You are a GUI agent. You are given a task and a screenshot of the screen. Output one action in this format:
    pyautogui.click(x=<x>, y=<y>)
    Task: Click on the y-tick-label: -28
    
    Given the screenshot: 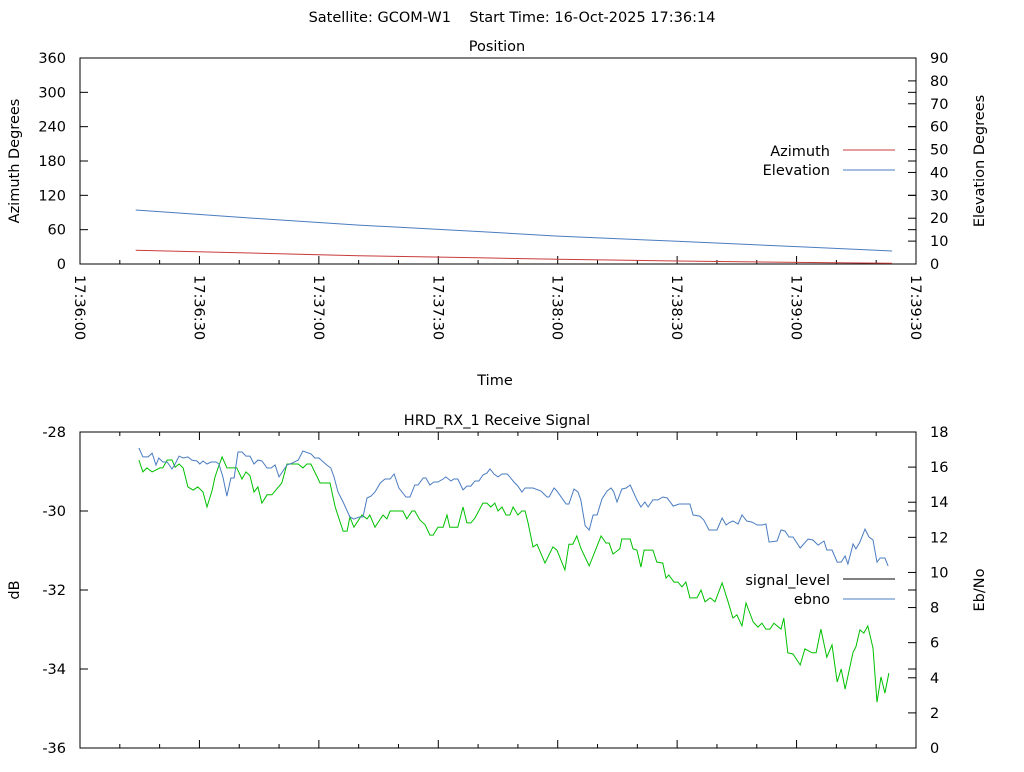 What is the action you would take?
    pyautogui.click(x=54, y=433)
    